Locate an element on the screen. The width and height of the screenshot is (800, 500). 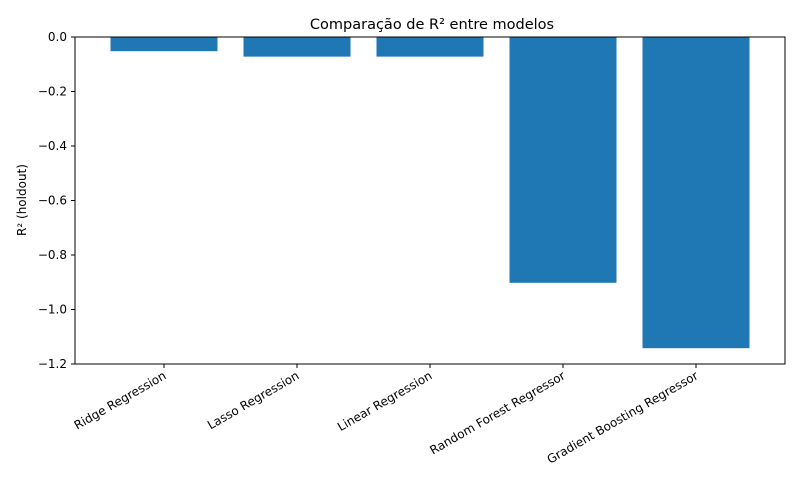
y-tick-label: −1.2 is located at coordinates (52, 364).